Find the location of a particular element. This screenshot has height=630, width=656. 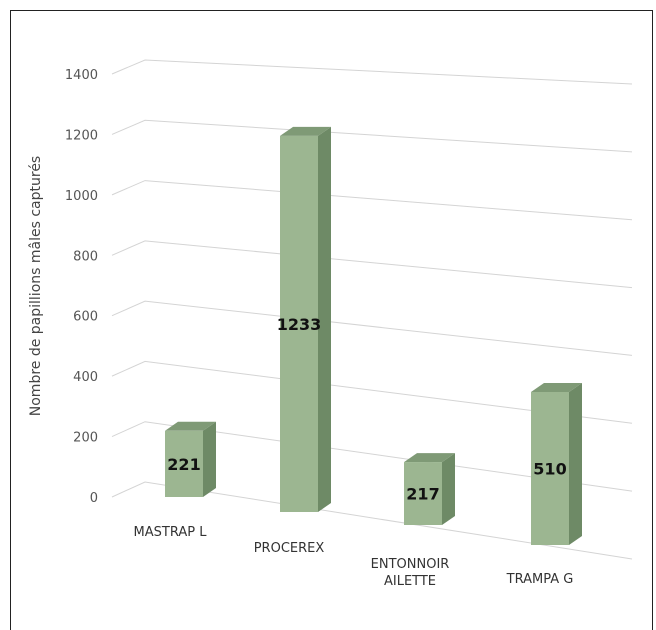

category-label: ENTONNOIR AILETTE is located at coordinates (410, 573).